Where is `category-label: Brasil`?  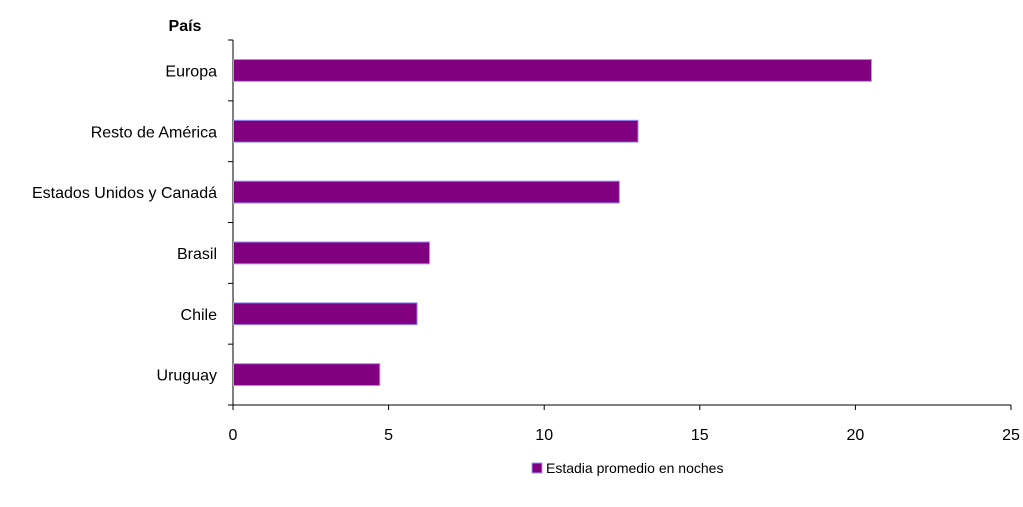
category-label: Brasil is located at coordinates (197, 254).